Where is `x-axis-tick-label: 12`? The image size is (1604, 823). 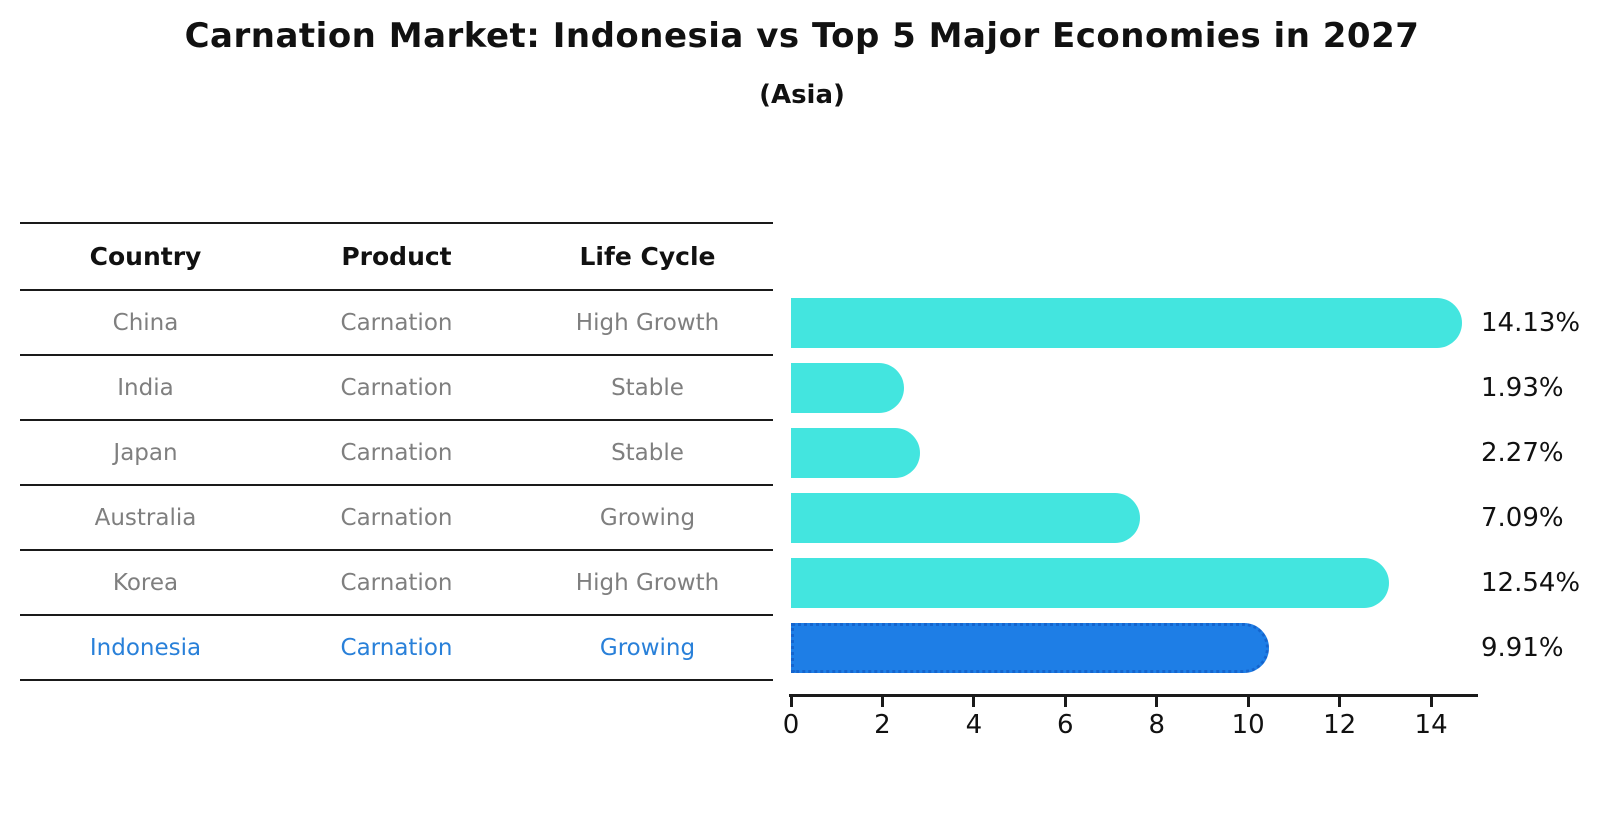
x-axis-tick-label: 12 is located at coordinates (1340, 725).